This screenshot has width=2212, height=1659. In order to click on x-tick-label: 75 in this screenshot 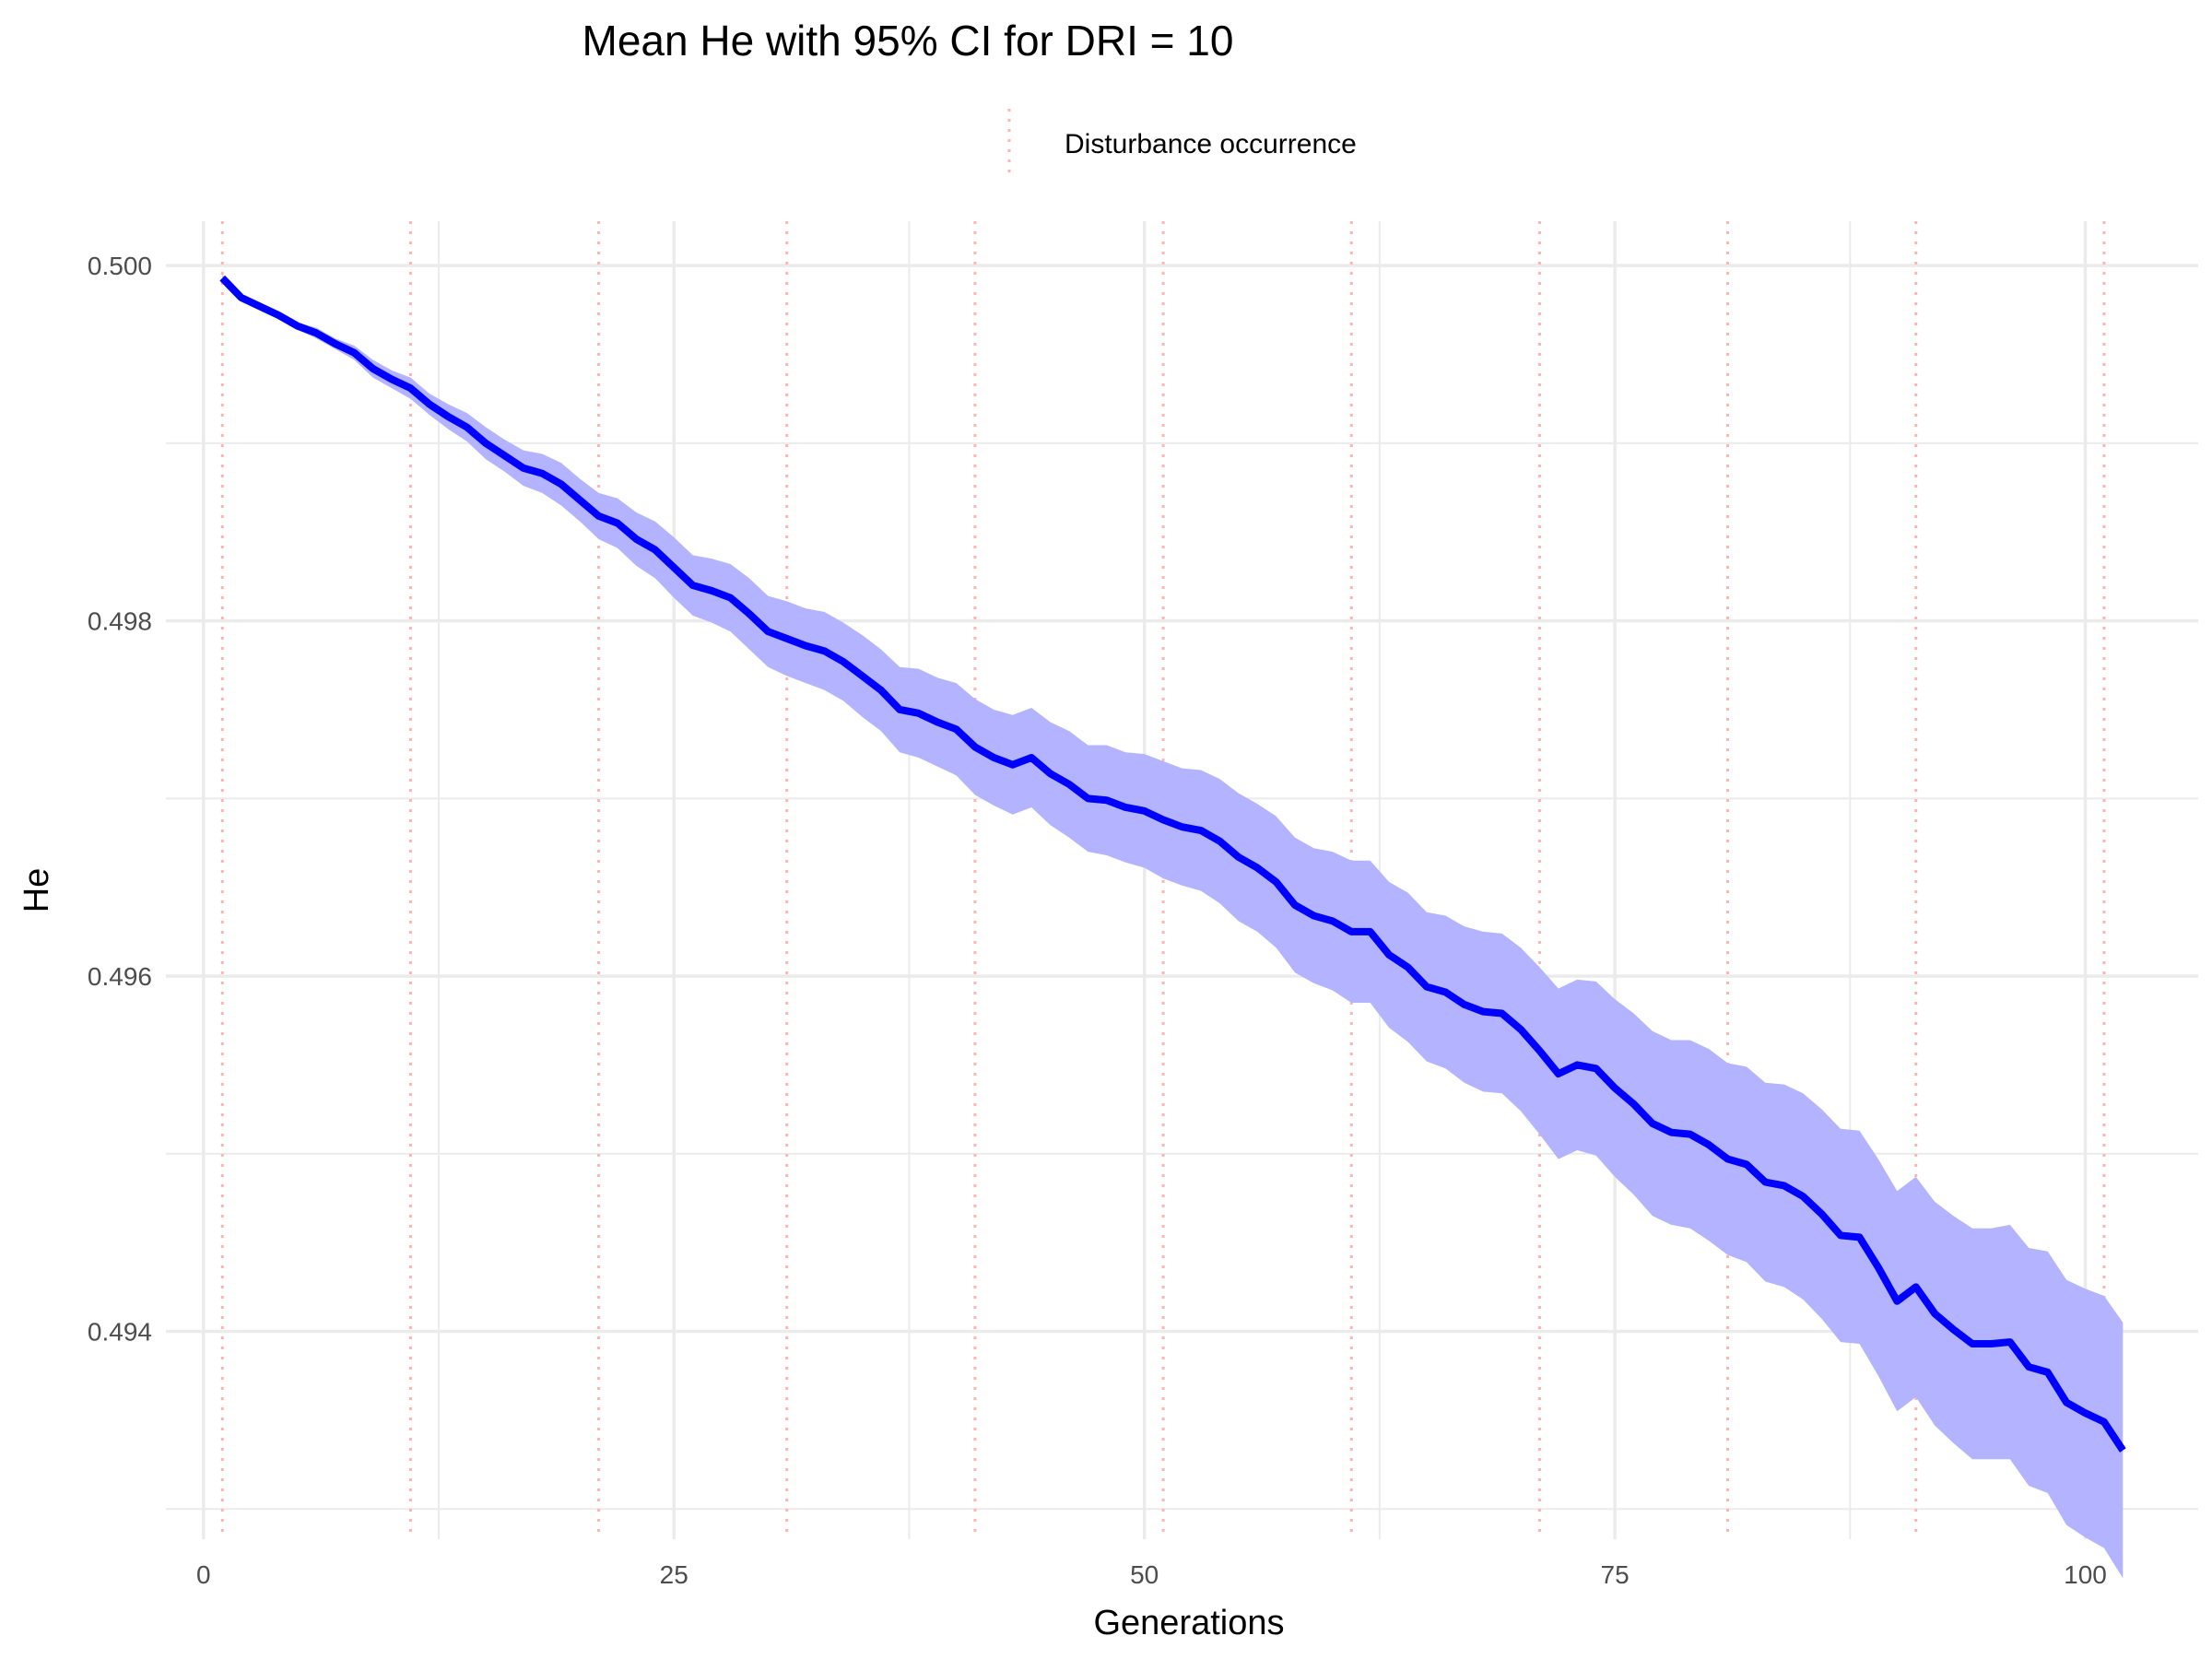, I will do `click(1615, 1574)`.